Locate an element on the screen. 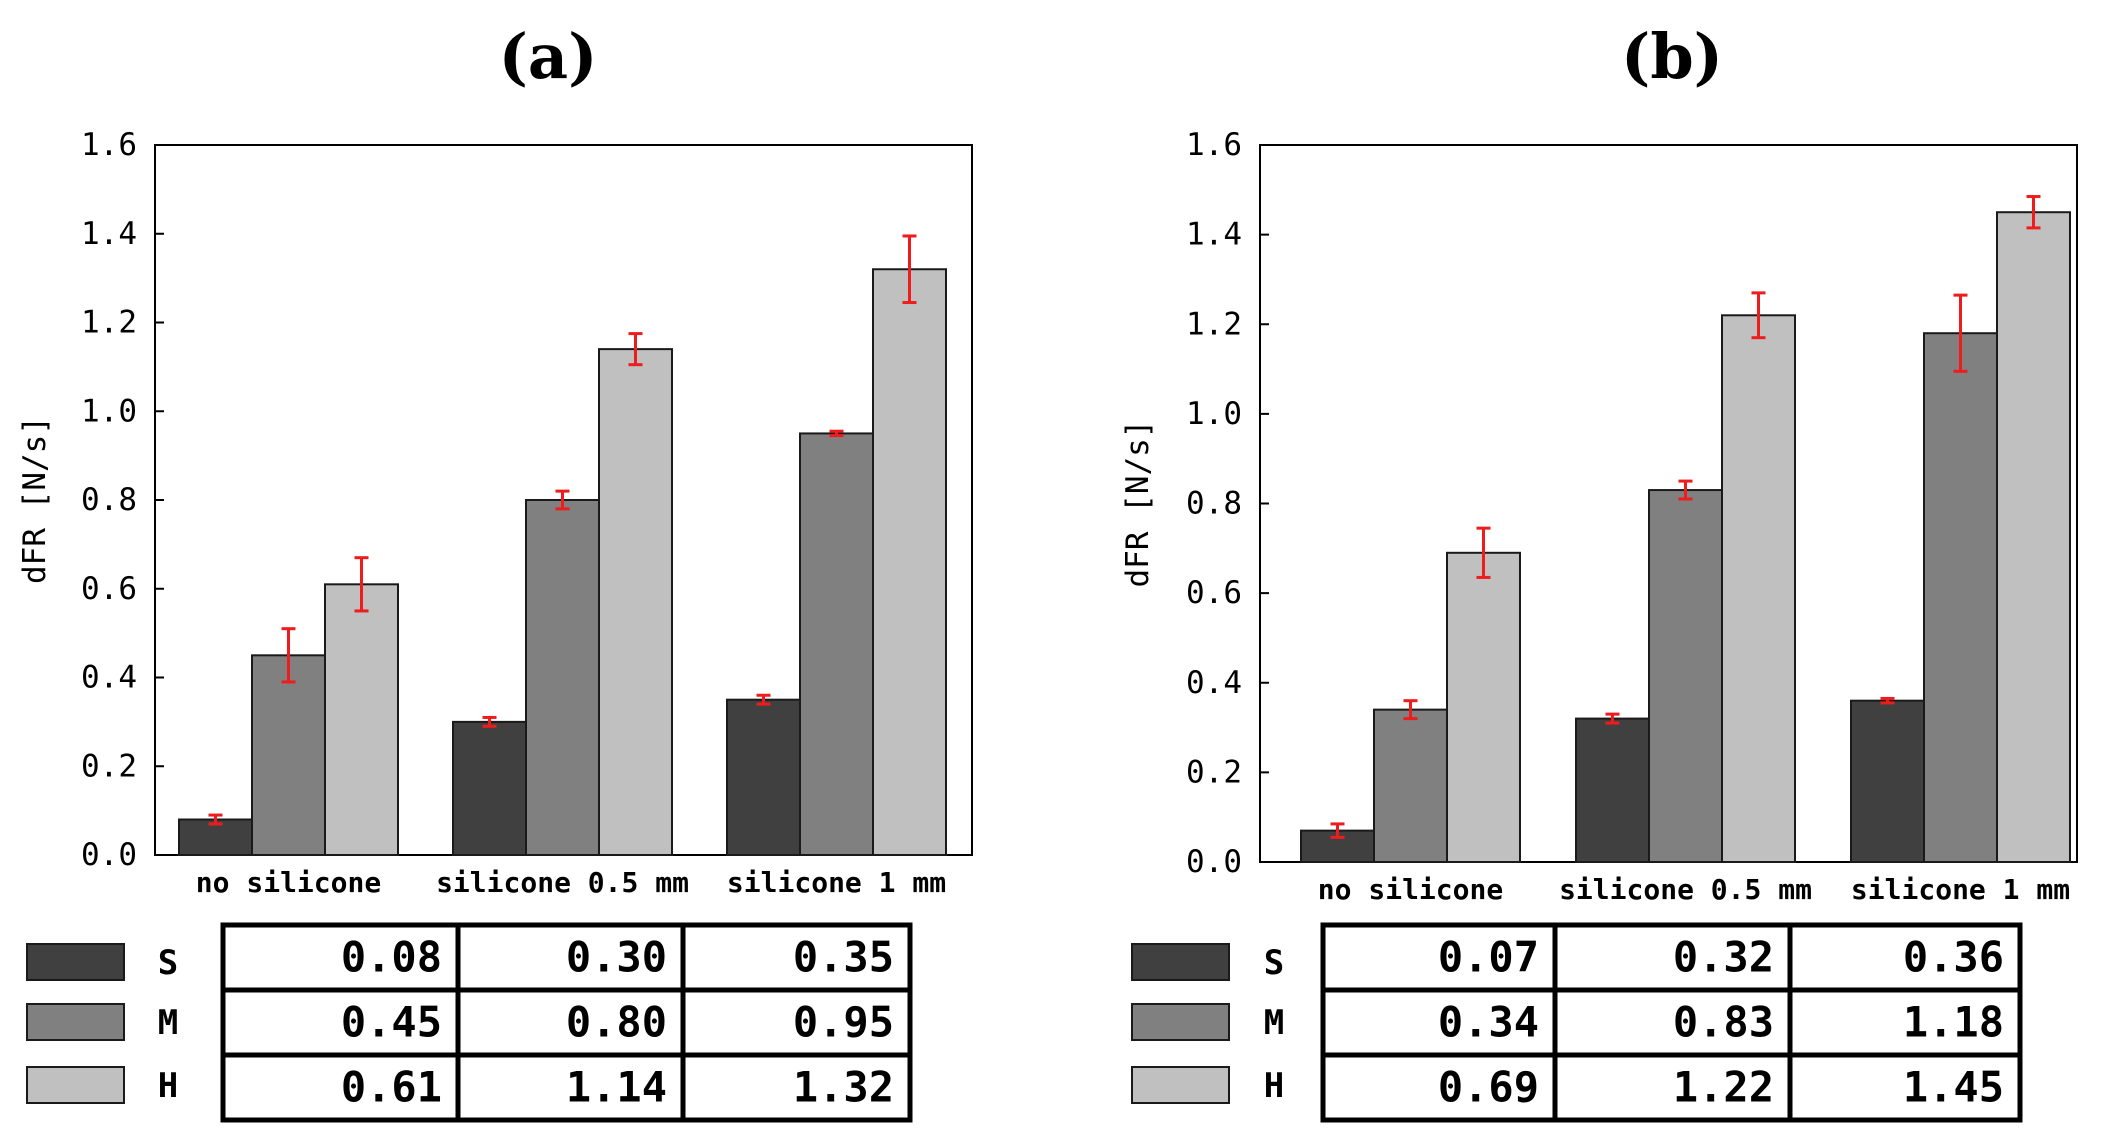  table-cell: 0.83 is located at coordinates (1723, 1022).